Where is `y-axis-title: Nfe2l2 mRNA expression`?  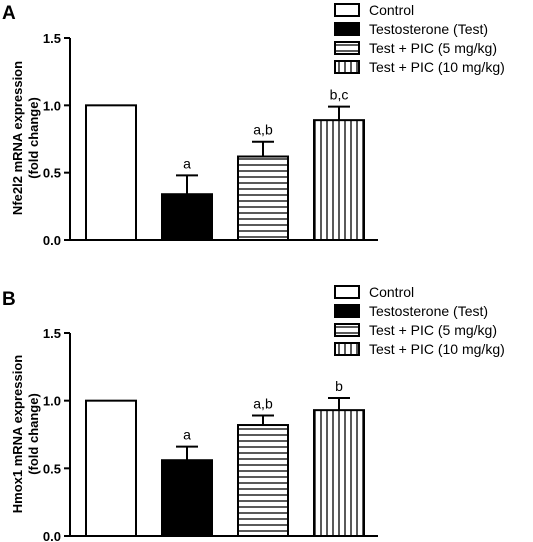 y-axis-title: Nfe2l2 mRNA expression is located at coordinates (17, 138).